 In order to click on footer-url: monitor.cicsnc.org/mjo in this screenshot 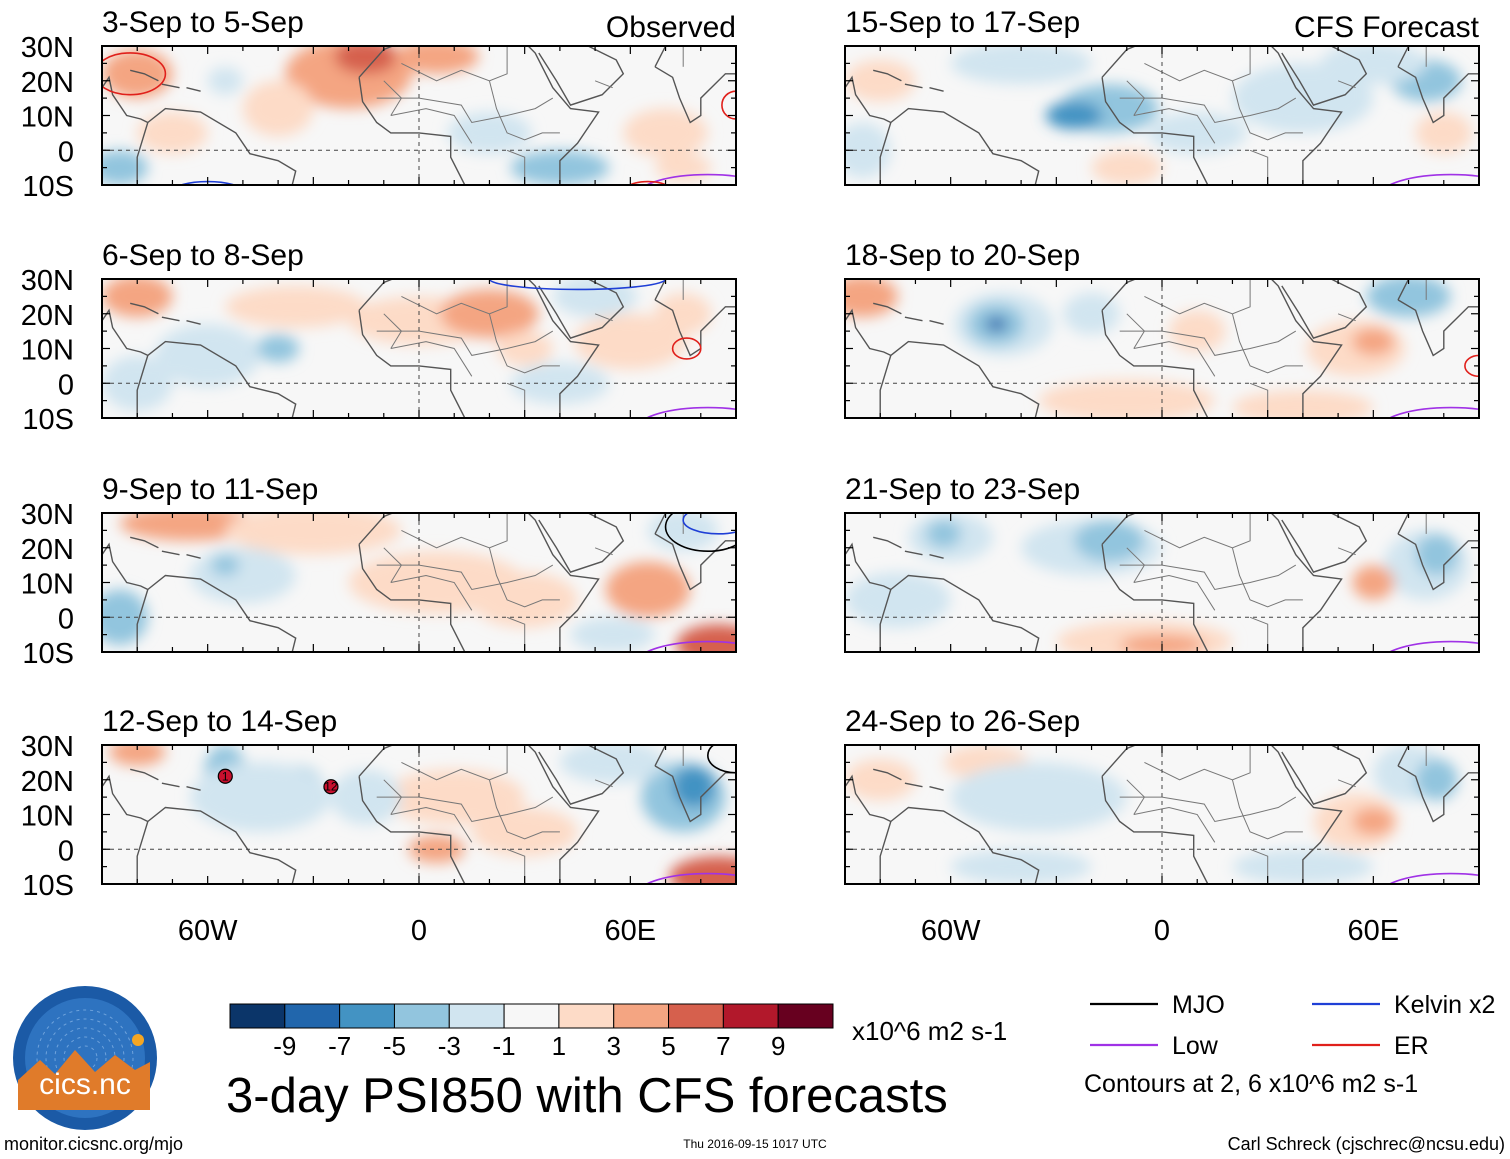, I will do `click(93, 1144)`.